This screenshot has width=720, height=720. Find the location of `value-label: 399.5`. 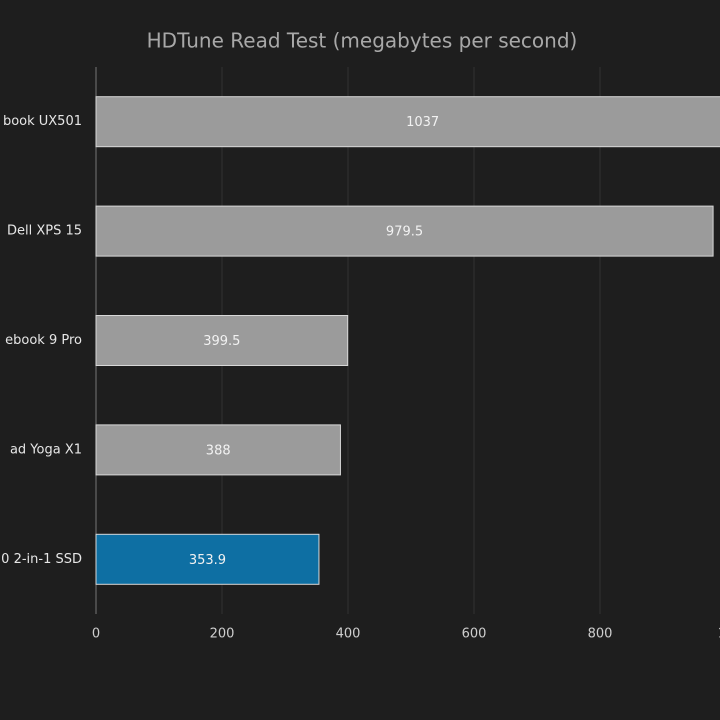

value-label: 399.5 is located at coordinates (221, 341).